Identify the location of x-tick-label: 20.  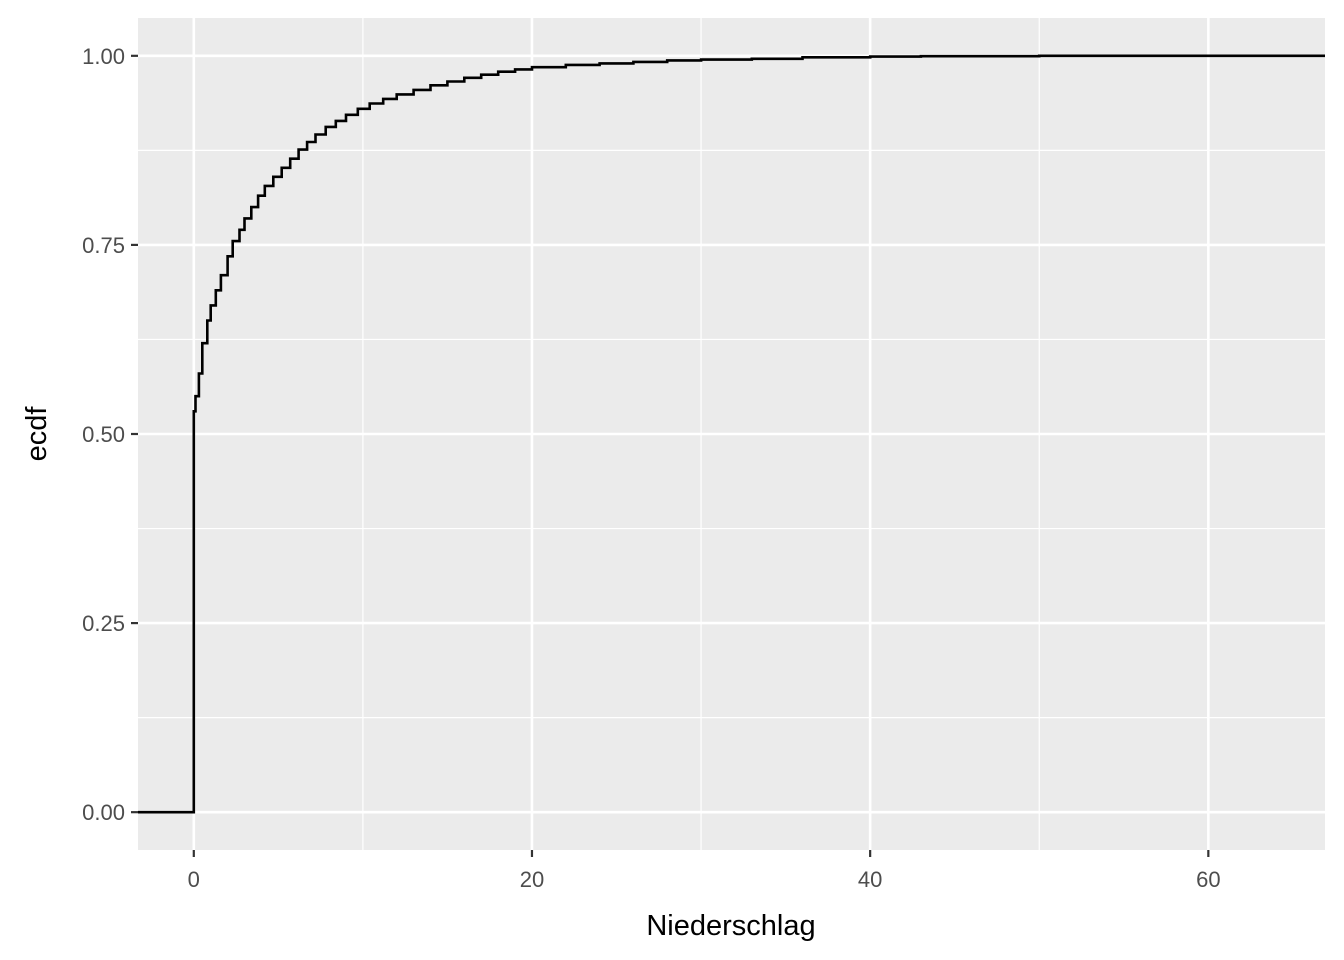
(532, 879).